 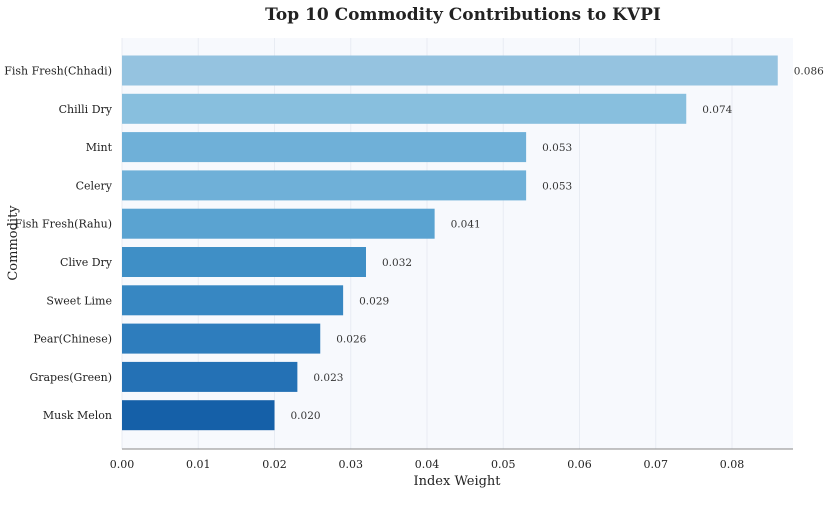 What do you see at coordinates (306, 416) in the screenshot?
I see `data-label: 0.020` at bounding box center [306, 416].